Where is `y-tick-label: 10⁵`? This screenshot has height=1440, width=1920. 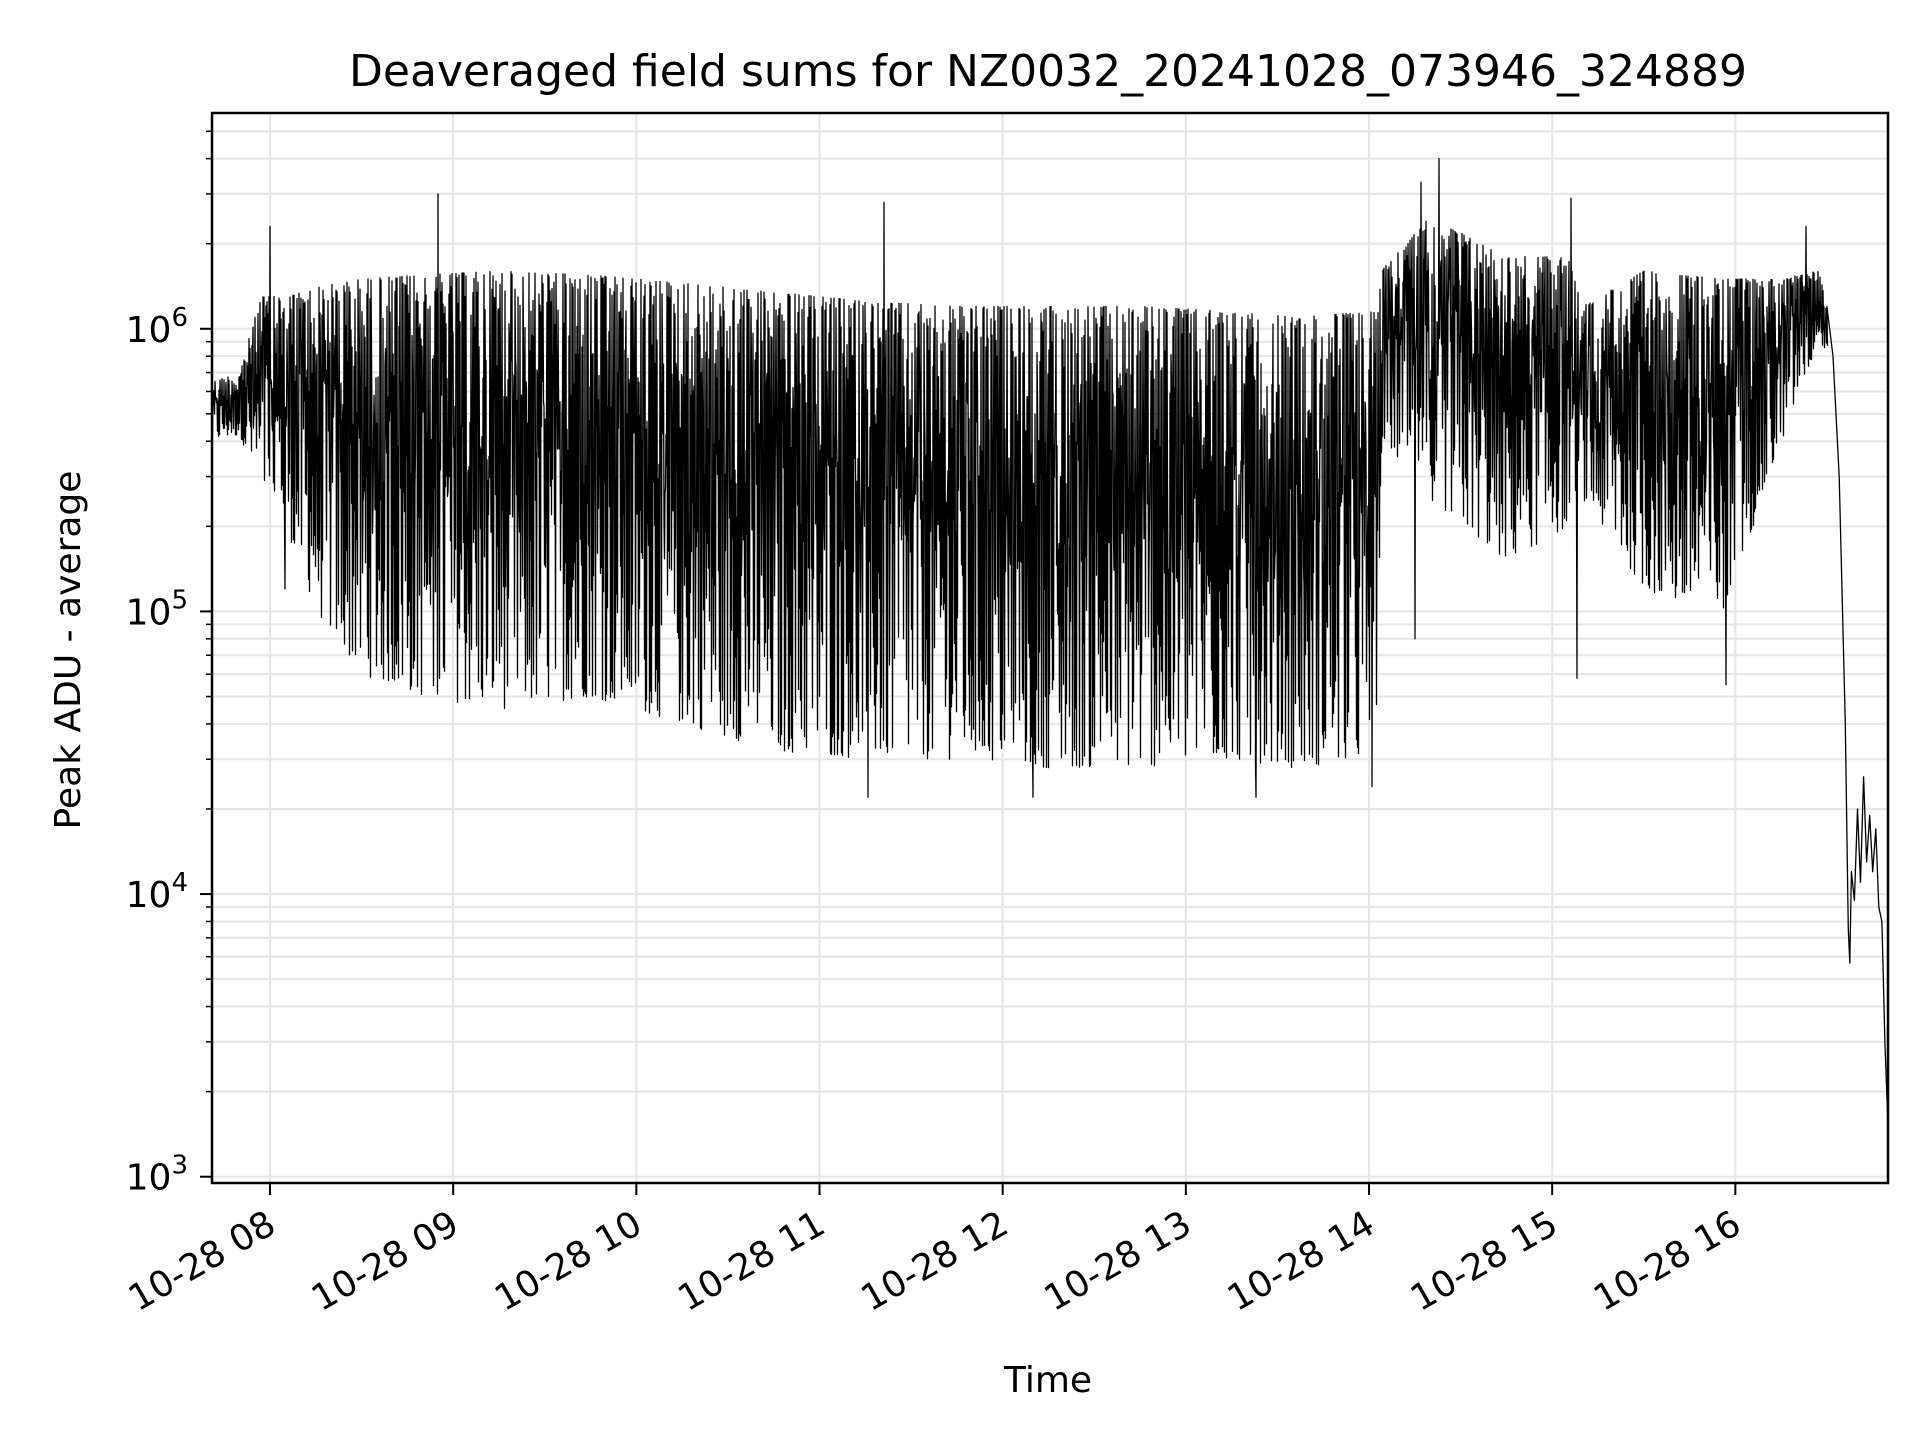
y-tick-label: 10⁵ is located at coordinates (157, 609).